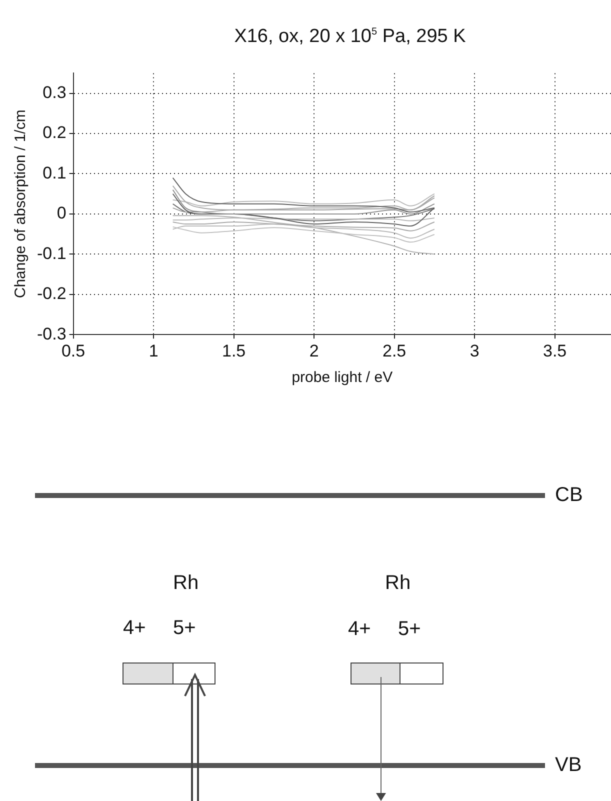 Image resolution: width=611 pixels, height=801 pixels. What do you see at coordinates (314, 350) in the screenshot?
I see `x-tick-label: 2` at bounding box center [314, 350].